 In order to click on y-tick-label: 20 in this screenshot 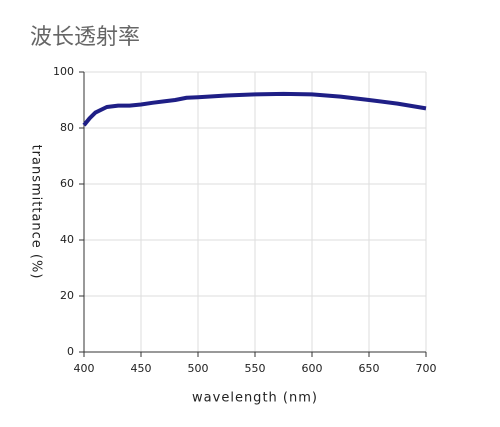, I will do `click(67, 295)`.